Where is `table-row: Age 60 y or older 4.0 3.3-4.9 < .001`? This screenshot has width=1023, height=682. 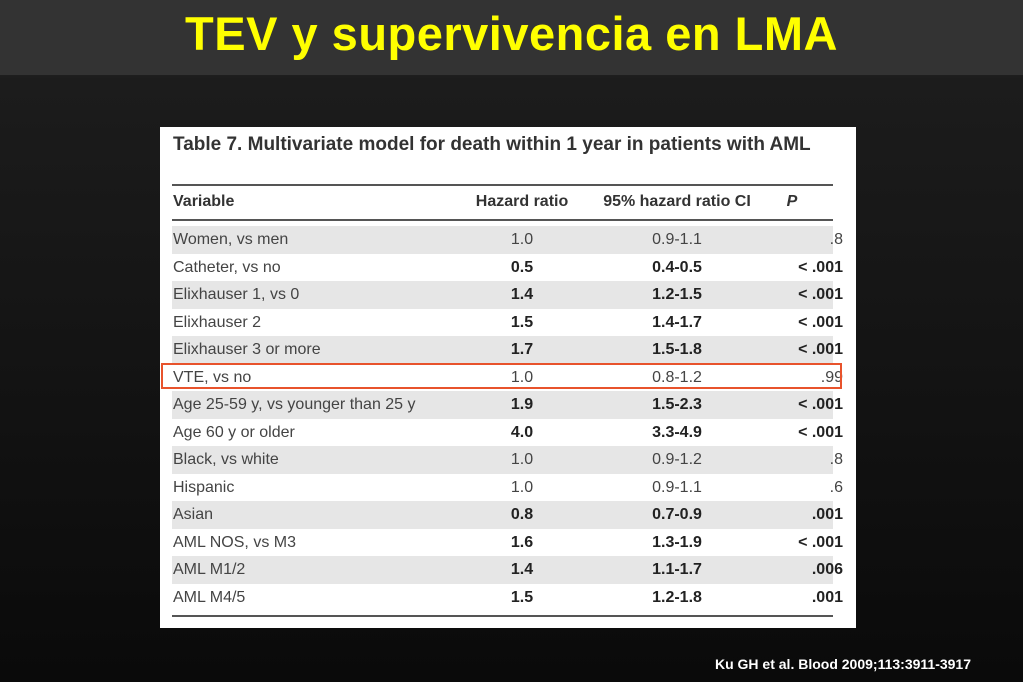 table-row: Age 60 y or older 4.0 3.3-4.9 < .001 is located at coordinates (507, 433).